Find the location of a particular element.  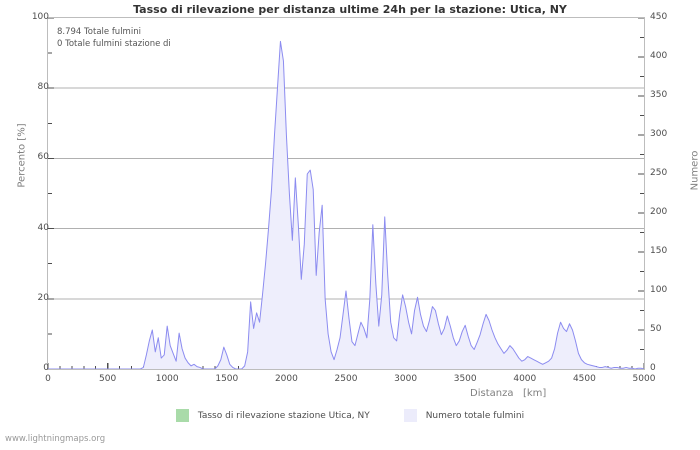

y-axis-right-title: Numero is located at coordinates (694, 170).